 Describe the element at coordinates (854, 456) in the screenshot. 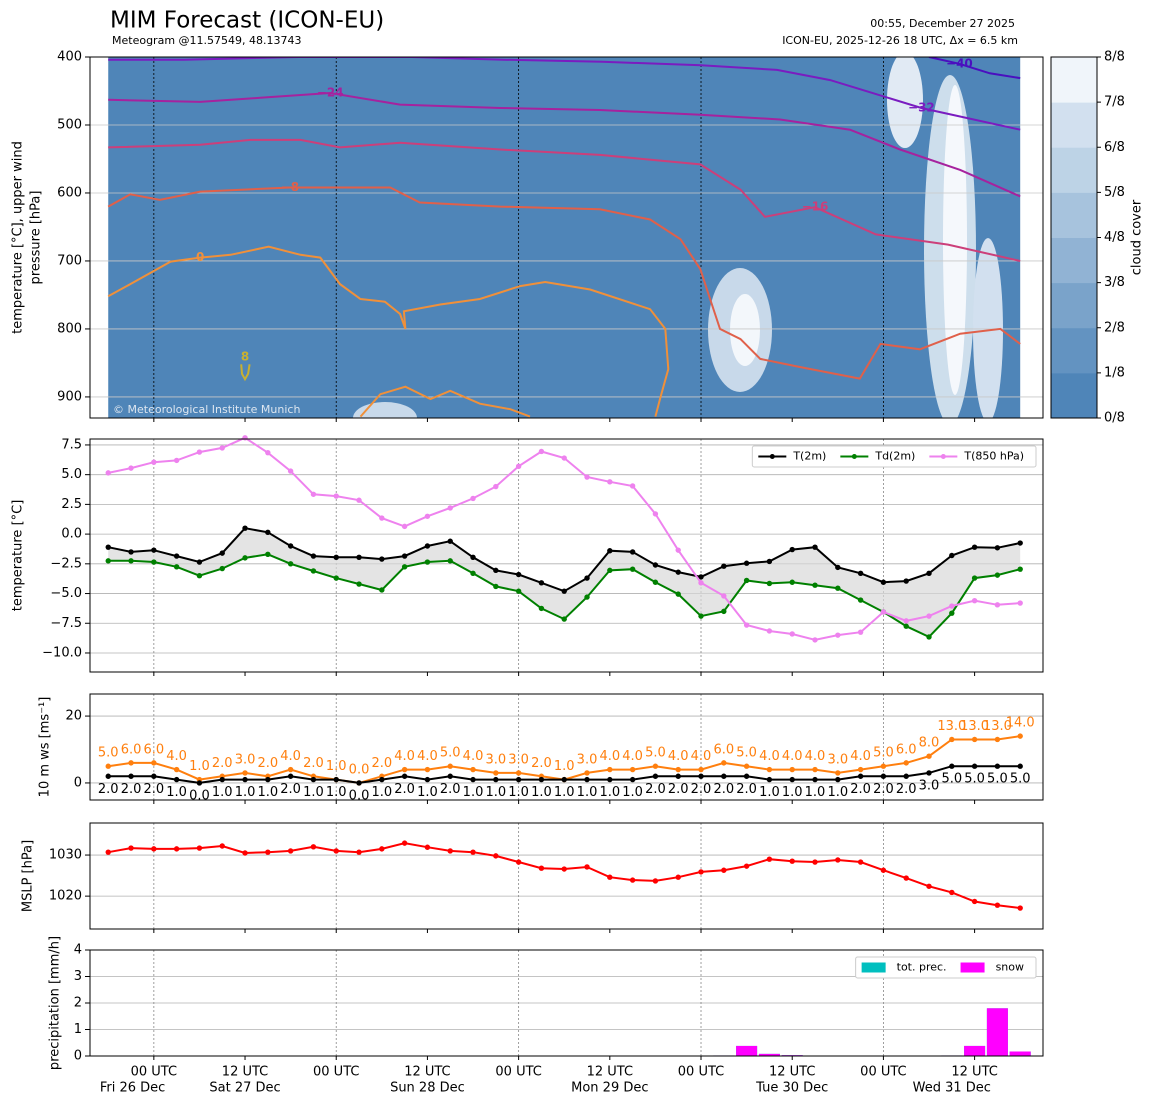

I see `legend-marker` at that location.